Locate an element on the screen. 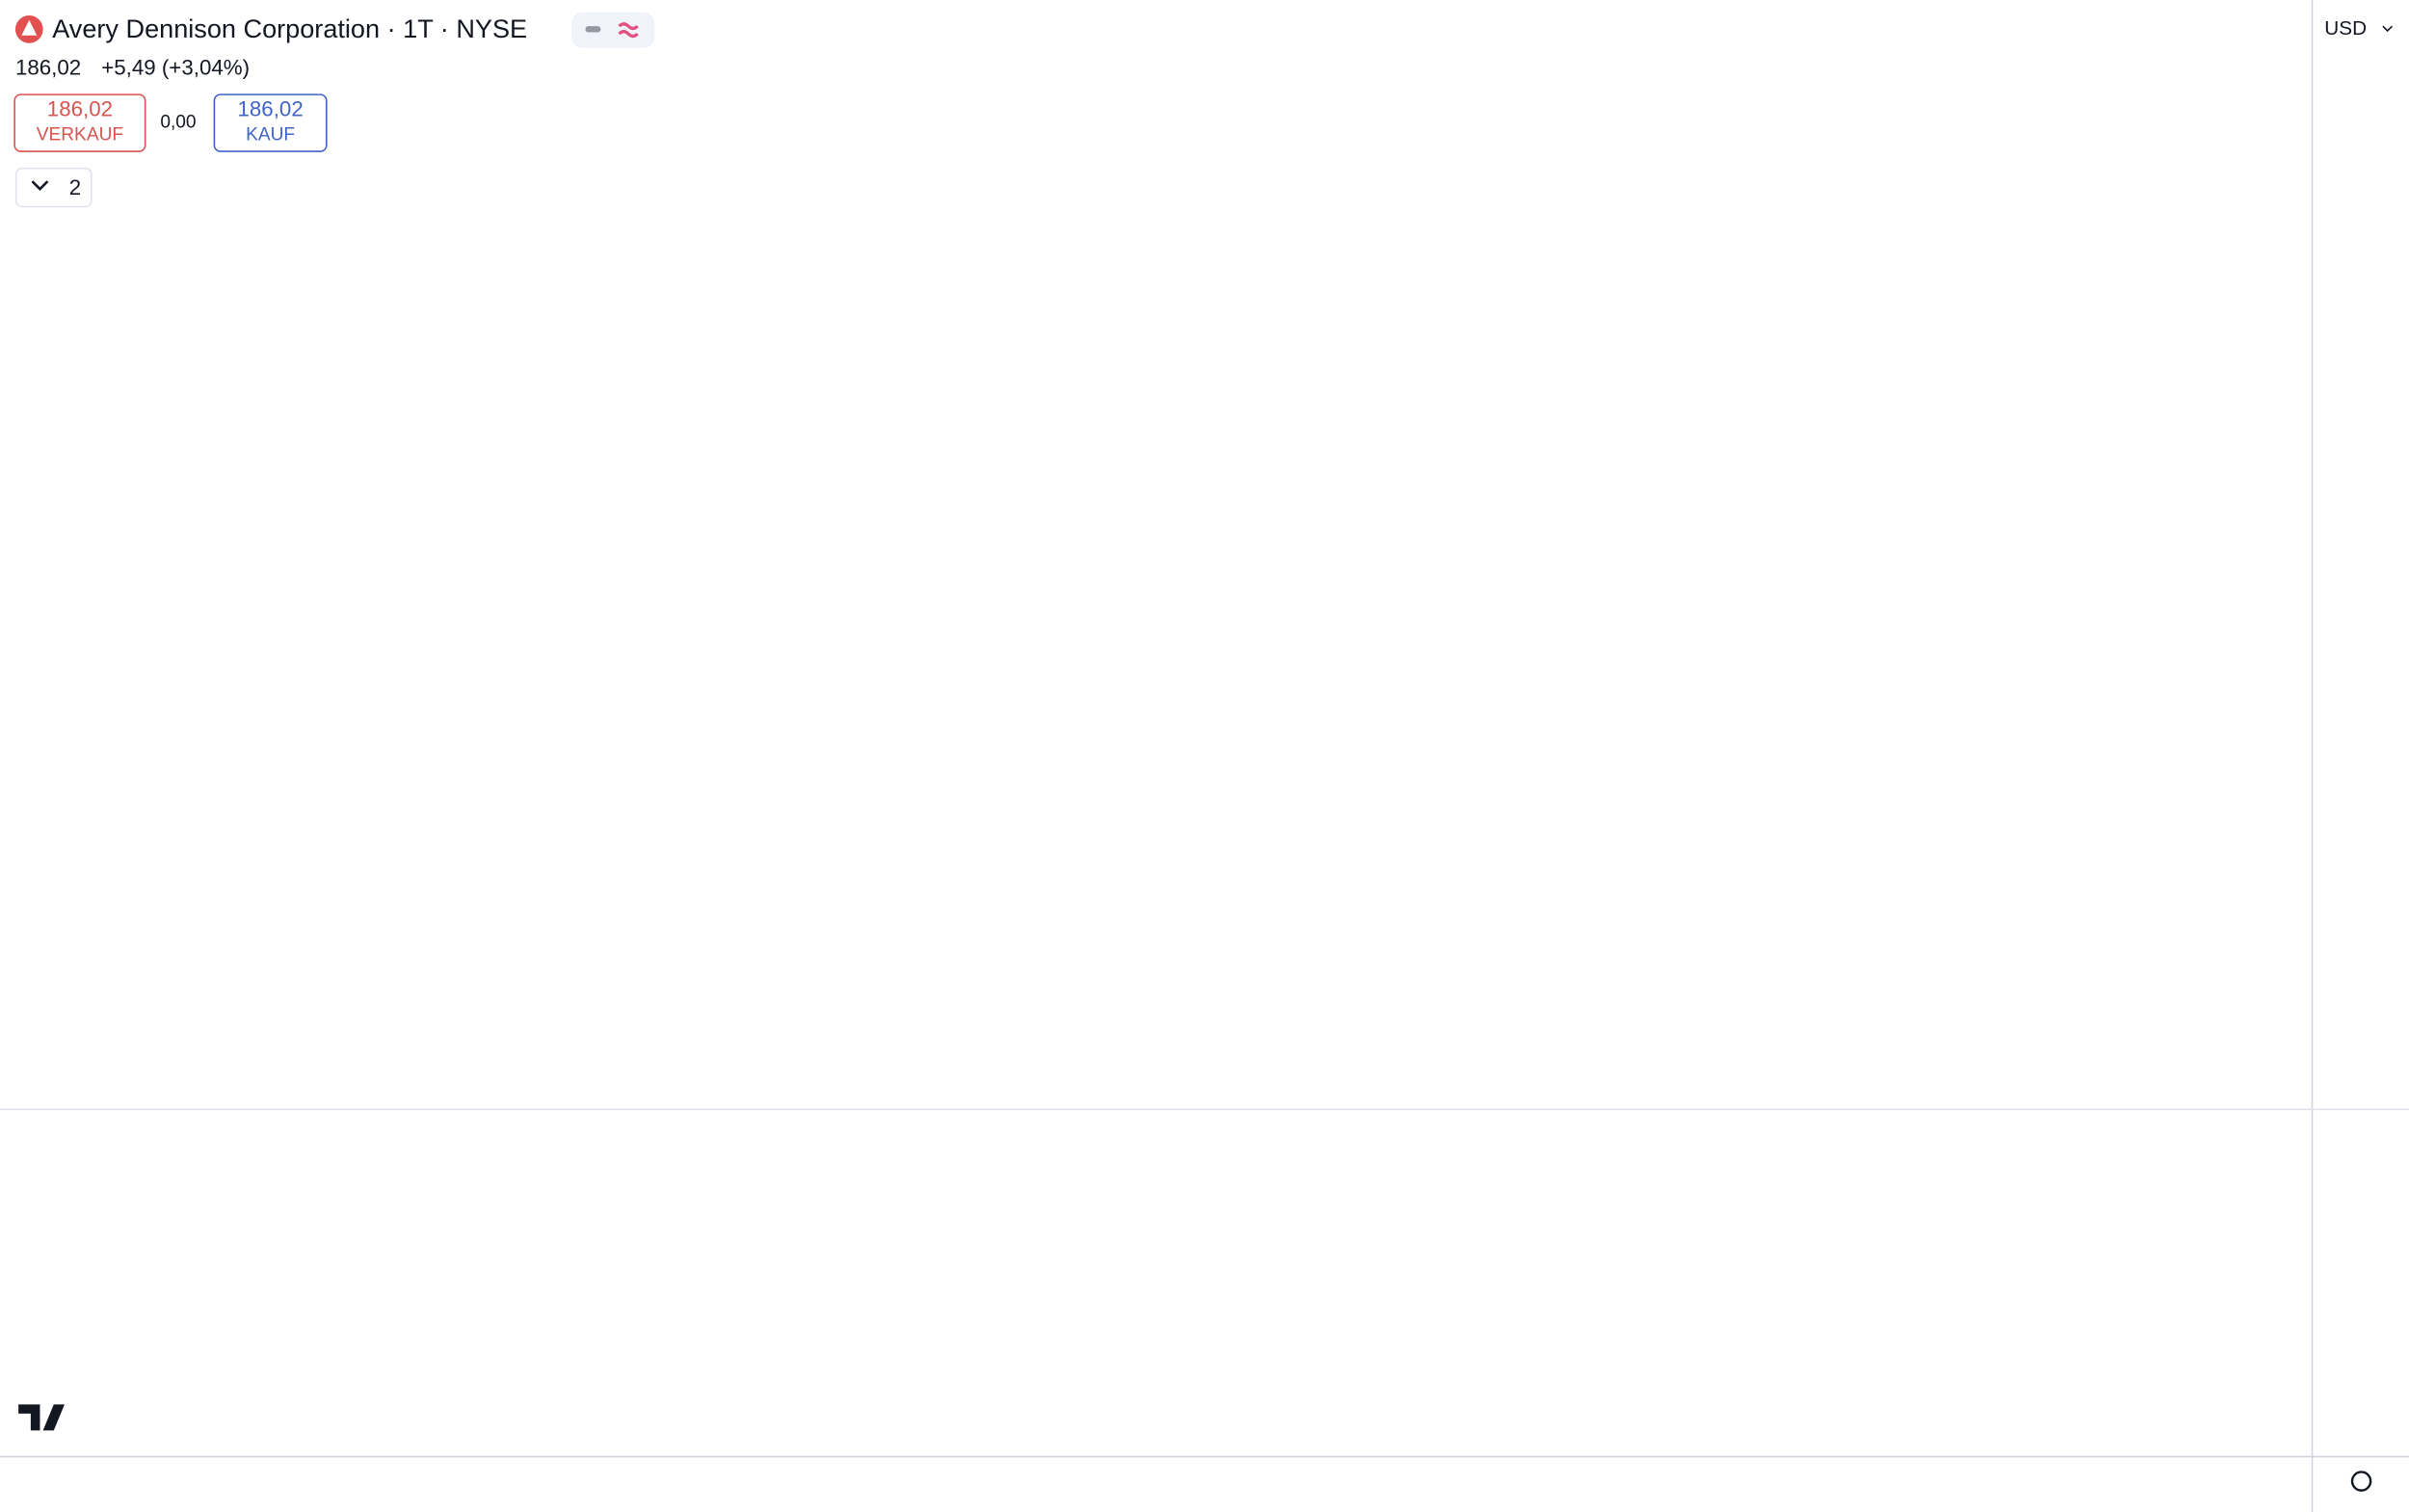  symbol-title: Avery Dennison Corporation · 1T · NYSE is located at coordinates (289, 28).